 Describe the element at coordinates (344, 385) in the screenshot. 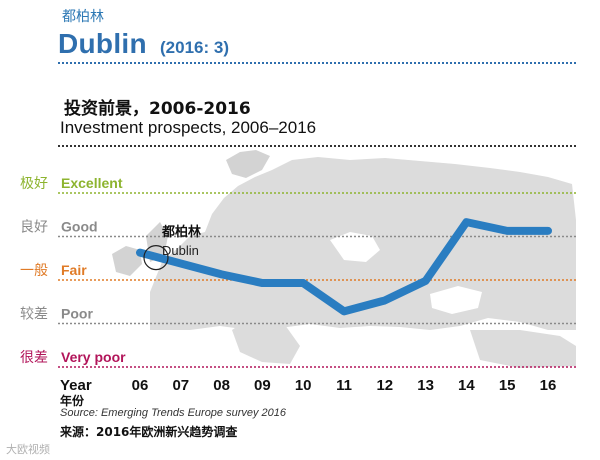

I see `x-tick-label: 11` at that location.